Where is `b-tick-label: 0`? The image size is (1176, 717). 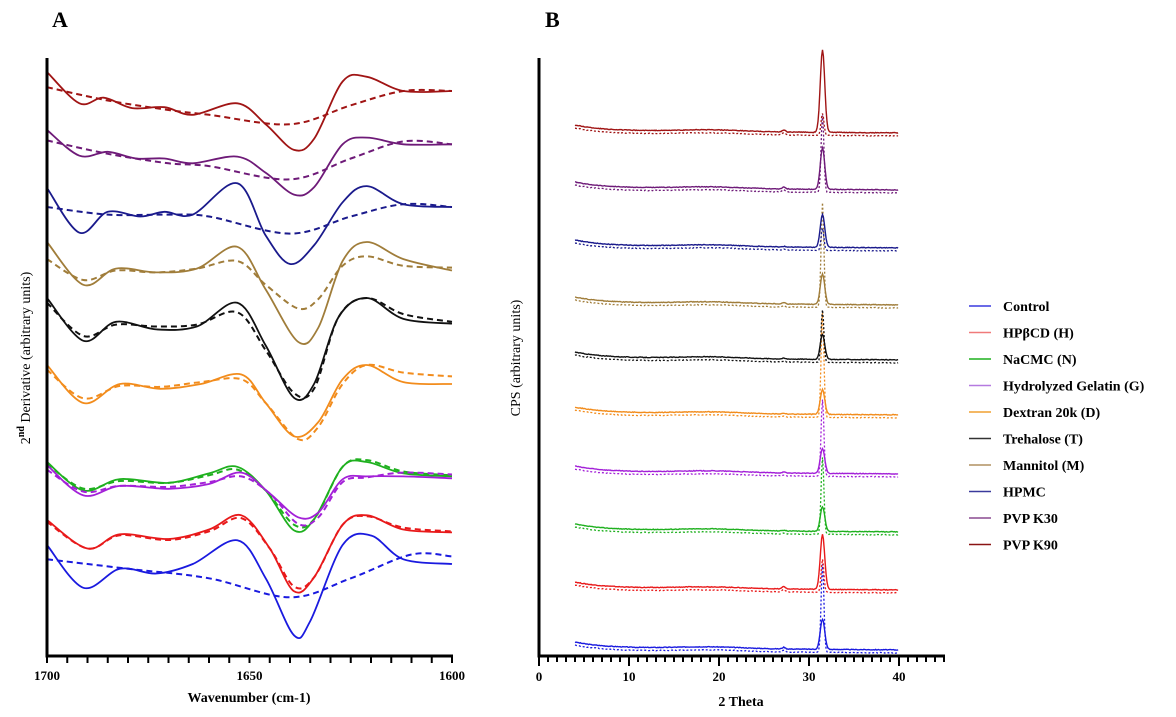
b-tick-label: 0 is located at coordinates (539, 676).